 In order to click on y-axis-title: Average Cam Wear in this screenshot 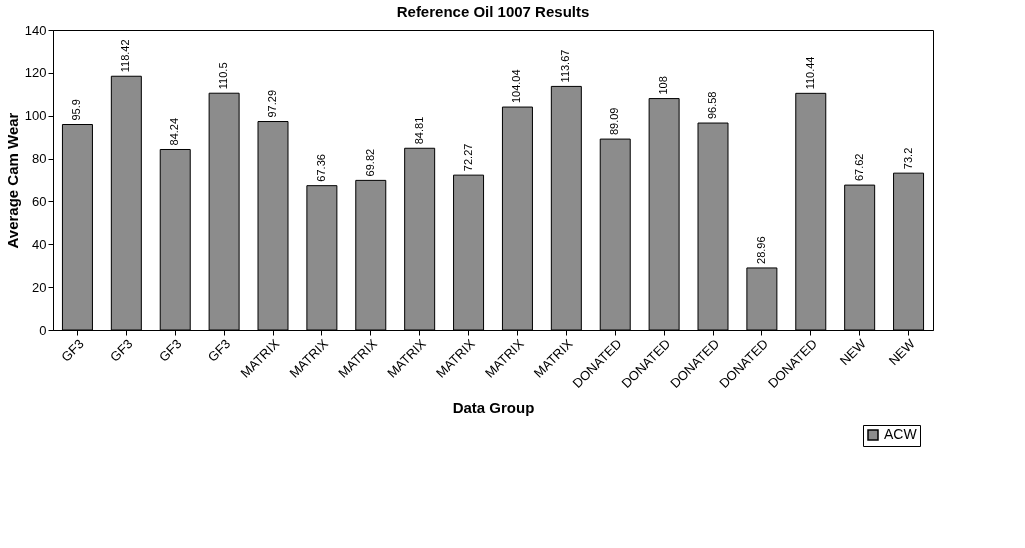, I will do `click(12, 180)`.